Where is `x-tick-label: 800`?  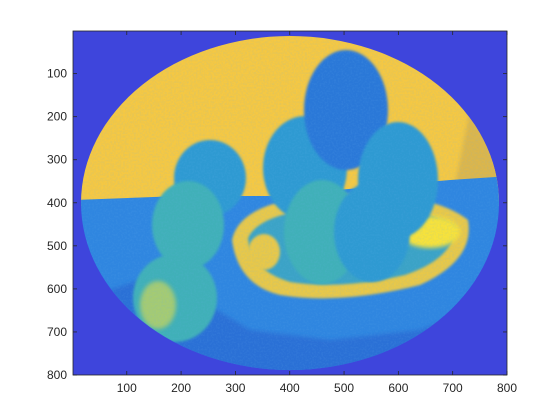 x-tick-label: 800 is located at coordinates (507, 388).